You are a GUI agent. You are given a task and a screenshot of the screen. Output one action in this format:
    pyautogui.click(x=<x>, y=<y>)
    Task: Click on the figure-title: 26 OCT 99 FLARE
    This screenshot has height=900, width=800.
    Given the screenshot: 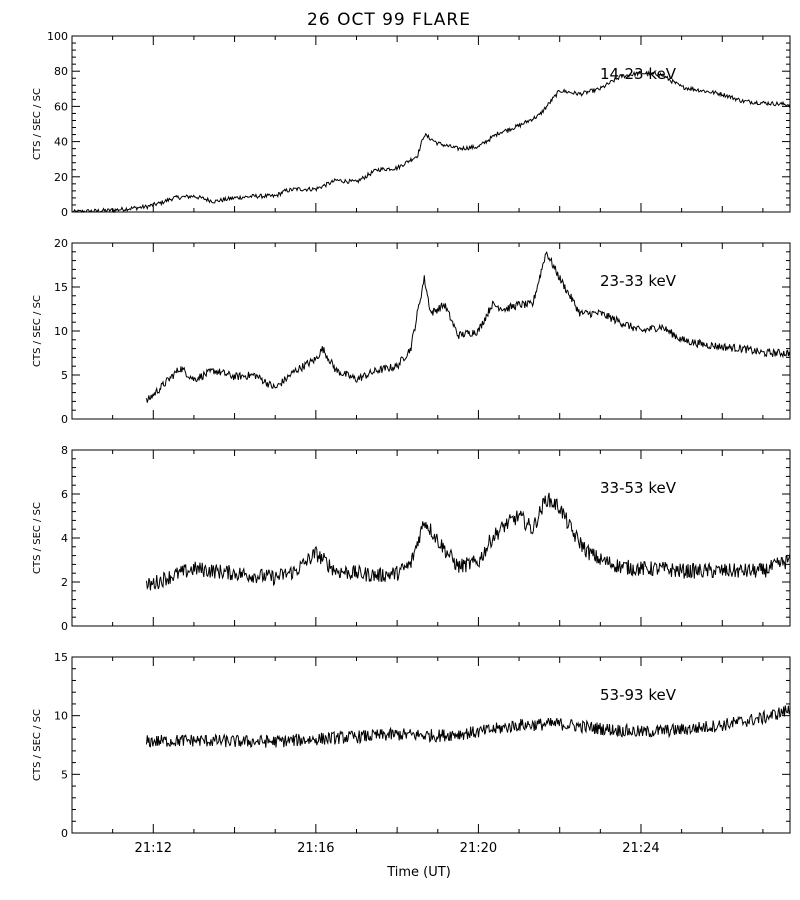 What is the action you would take?
    pyautogui.click(x=389, y=20)
    